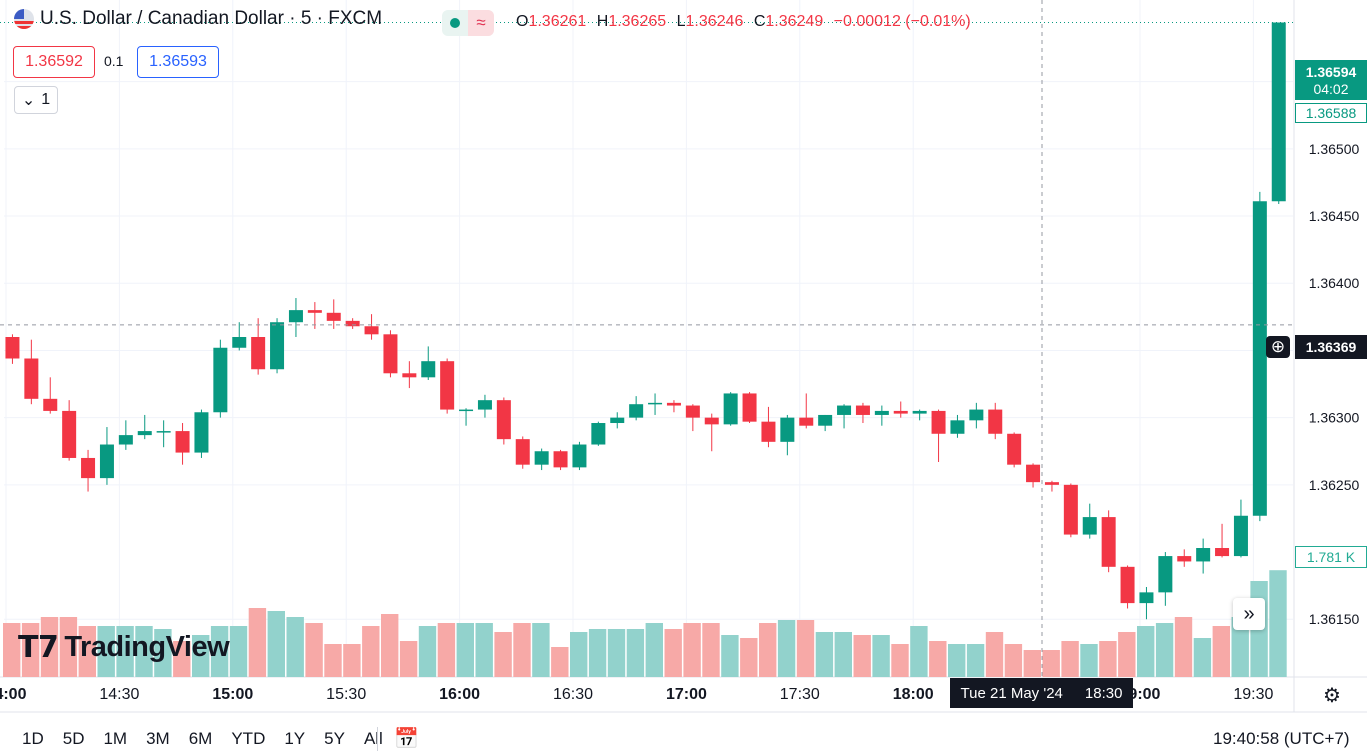  I want to click on range-3m: 3M, so click(158, 738).